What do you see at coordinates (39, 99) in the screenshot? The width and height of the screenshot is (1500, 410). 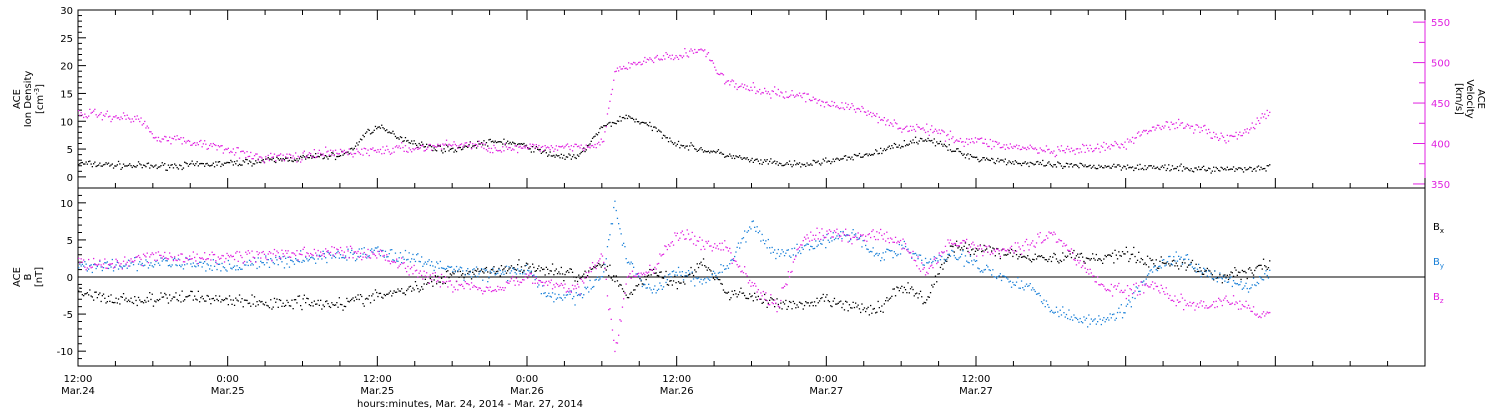 I see `density-axis-unit: [cm-3]` at bounding box center [39, 99].